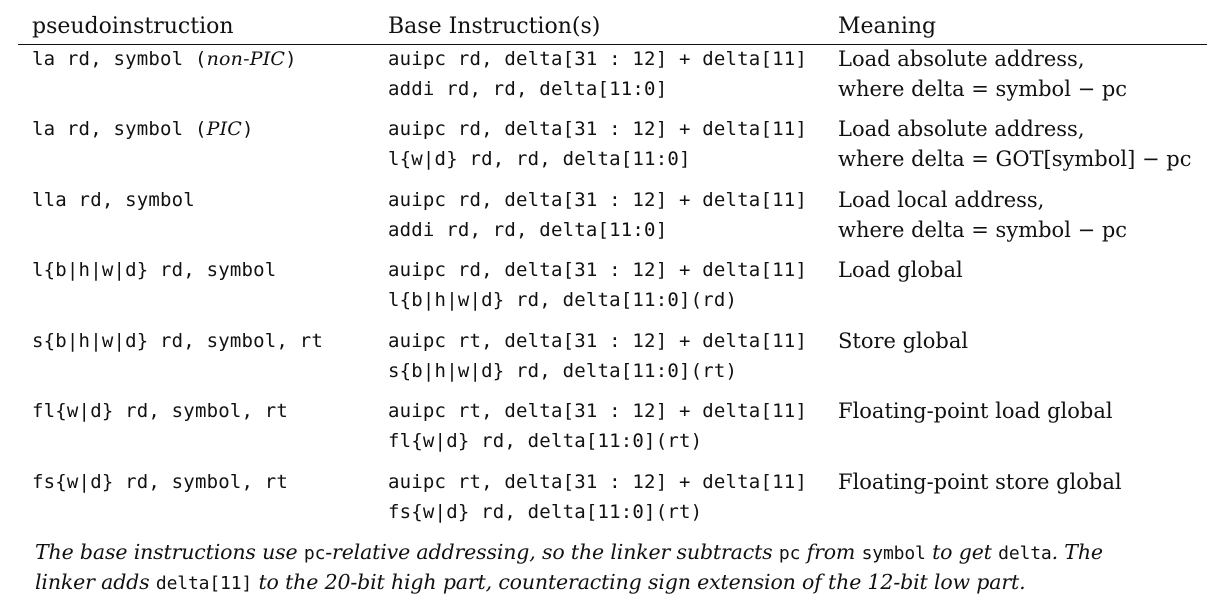 The image size is (1207, 607). What do you see at coordinates (962, 552) in the screenshot?
I see `caption-text: to get` at bounding box center [962, 552].